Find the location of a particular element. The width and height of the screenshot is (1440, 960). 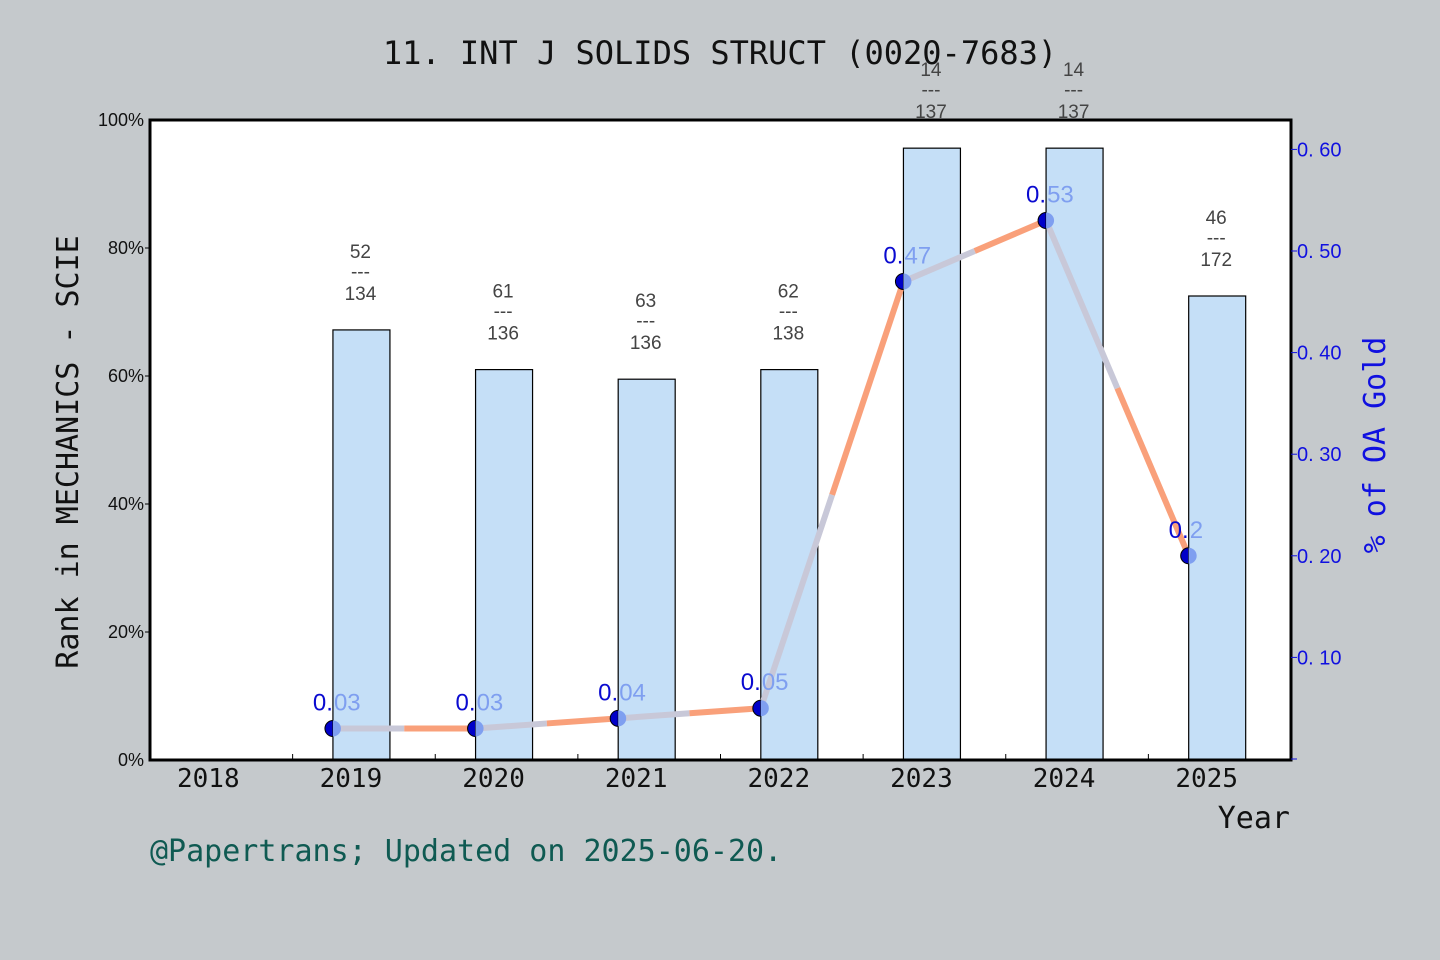

y-tick-label: 80% is located at coordinates (126, 248).